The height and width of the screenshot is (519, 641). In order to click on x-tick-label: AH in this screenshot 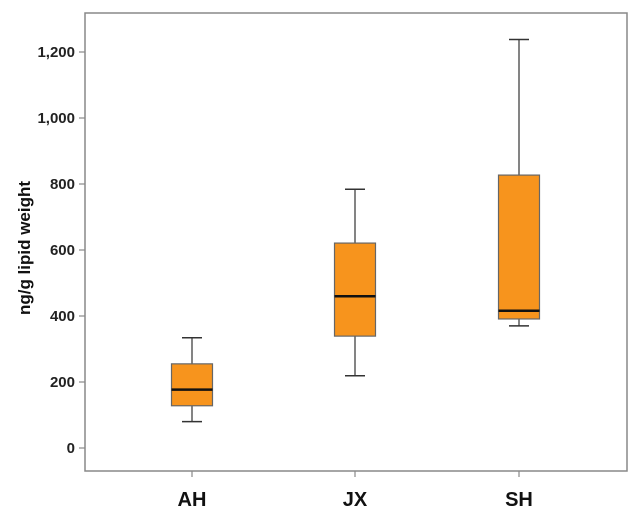, I will do `click(192, 500)`.